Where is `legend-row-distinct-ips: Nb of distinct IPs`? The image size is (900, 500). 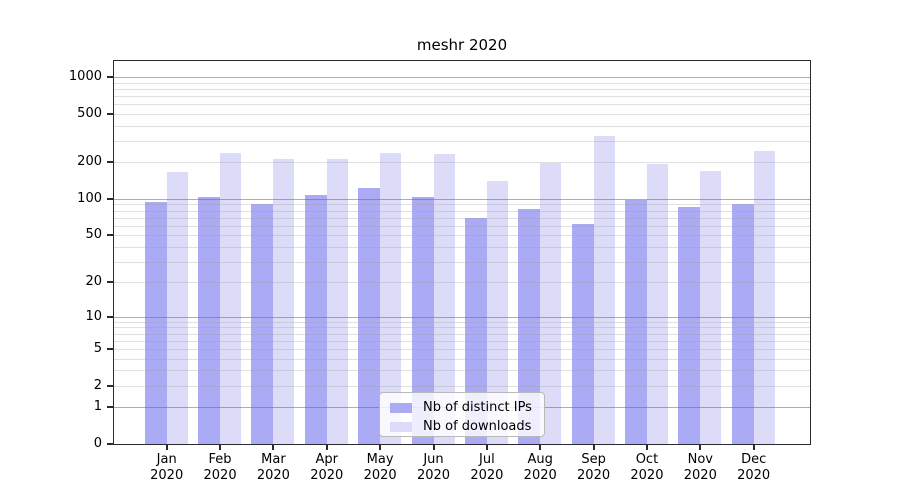
legend-row-distinct-ips: Nb of distinct IPs is located at coordinates (467, 407).